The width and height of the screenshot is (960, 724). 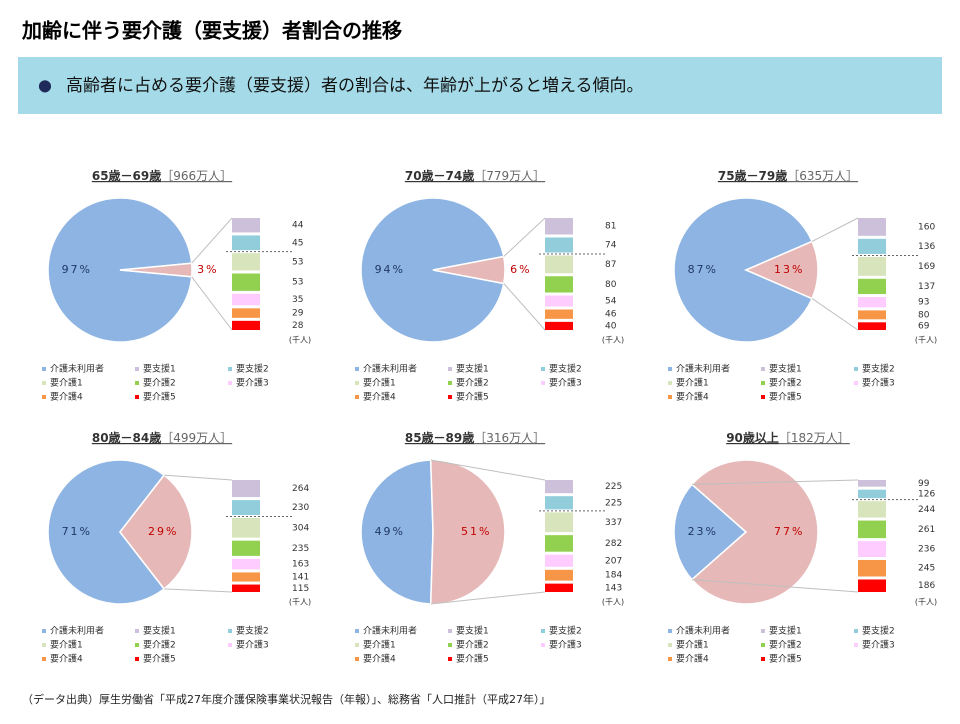 What do you see at coordinates (789, 269) in the screenshot?
I see `pie-label: 13%` at bounding box center [789, 269].